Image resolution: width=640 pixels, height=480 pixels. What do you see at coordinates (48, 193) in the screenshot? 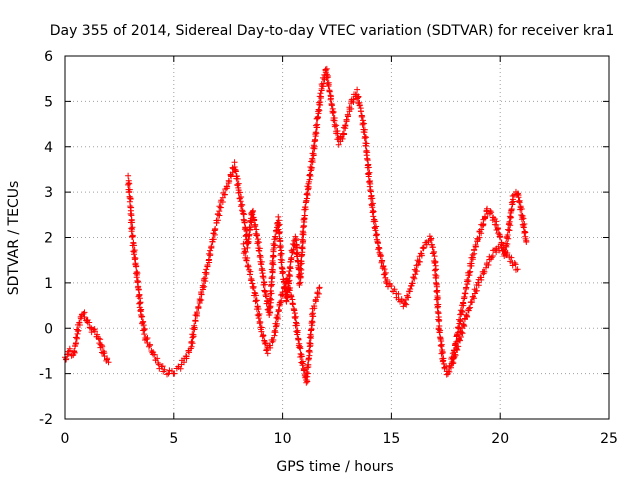
I see `y-tick-label: 3` at bounding box center [48, 193].